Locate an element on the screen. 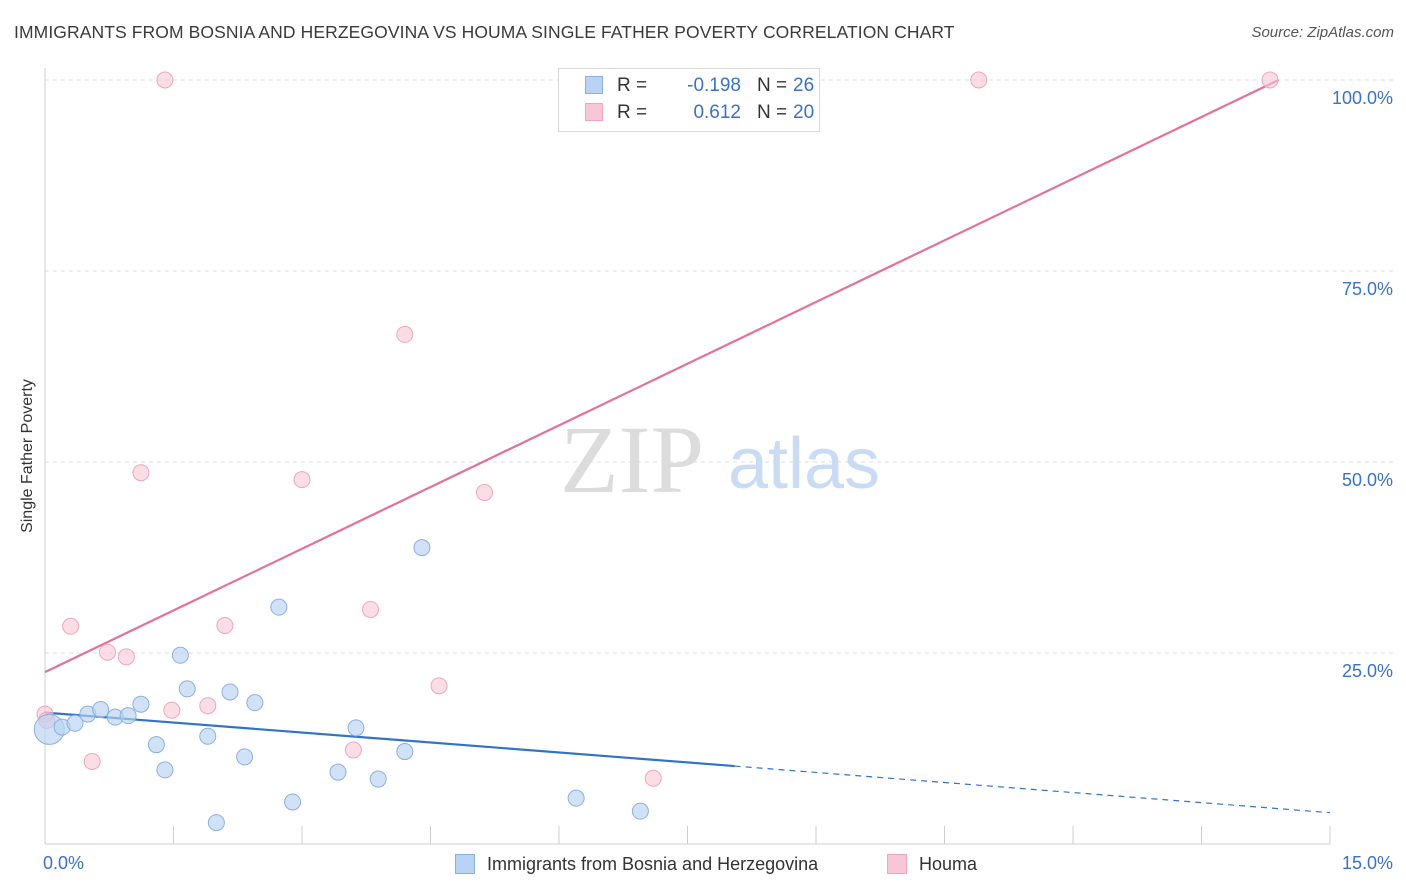 The height and width of the screenshot is (892, 1406). y-tick-label: 50.0% is located at coordinates (1367, 480).